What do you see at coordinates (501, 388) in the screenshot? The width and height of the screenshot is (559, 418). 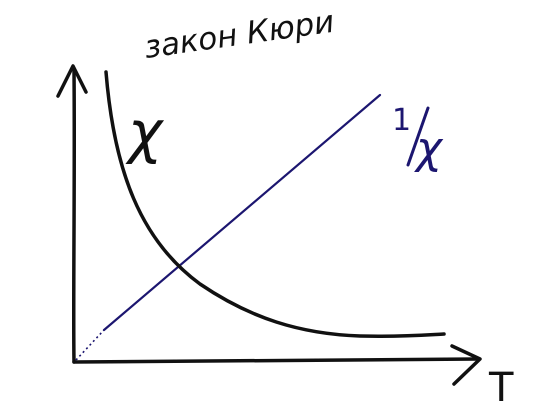 I see `x-axis-label: T` at bounding box center [501, 388].